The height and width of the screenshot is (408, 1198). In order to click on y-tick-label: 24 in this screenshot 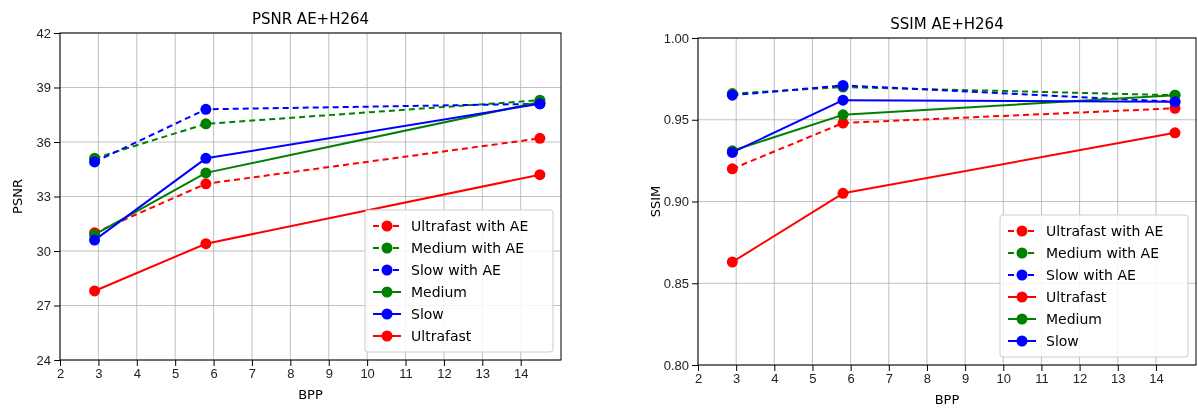, I will do `click(43, 360)`.